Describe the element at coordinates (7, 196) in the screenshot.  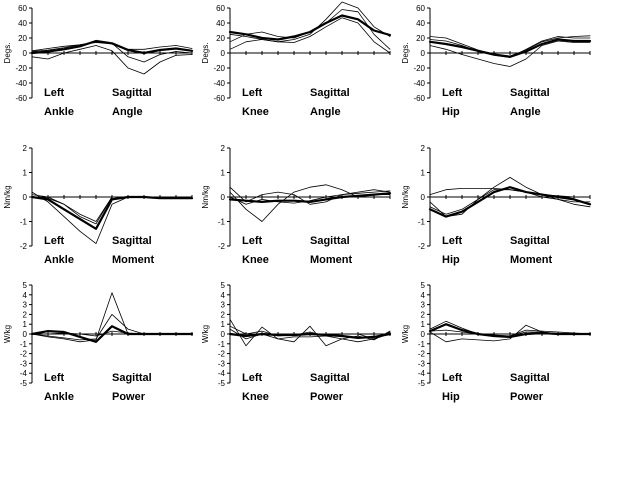
I see `y-axis-label: Nm/kg` at that location.